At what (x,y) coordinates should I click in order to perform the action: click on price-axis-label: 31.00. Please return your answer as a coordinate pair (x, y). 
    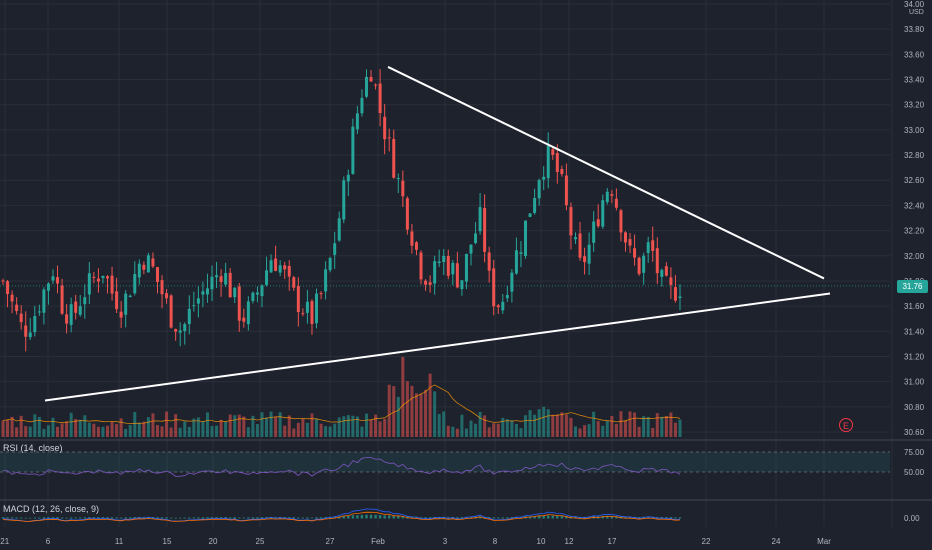
    Looking at the image, I should click on (914, 382).